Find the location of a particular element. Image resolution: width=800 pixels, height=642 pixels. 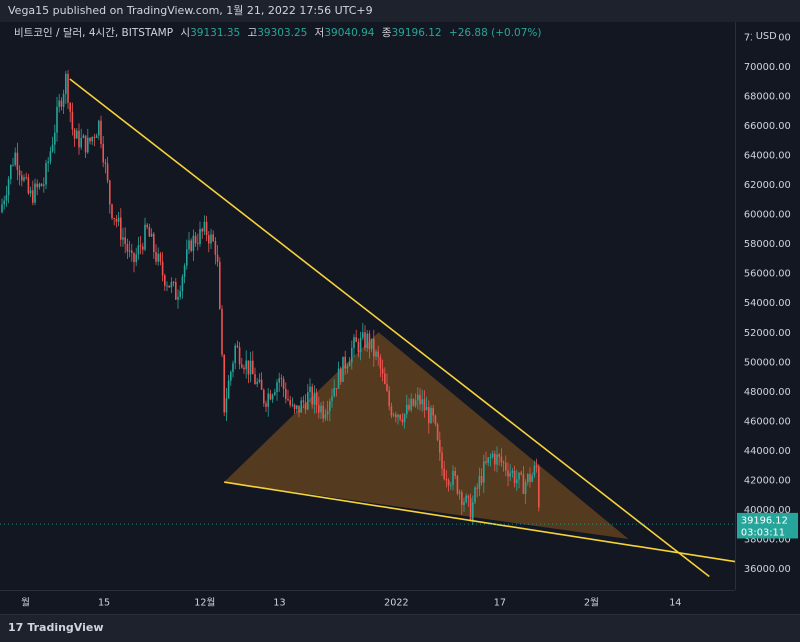

currency-bg is located at coordinates (764, 35).